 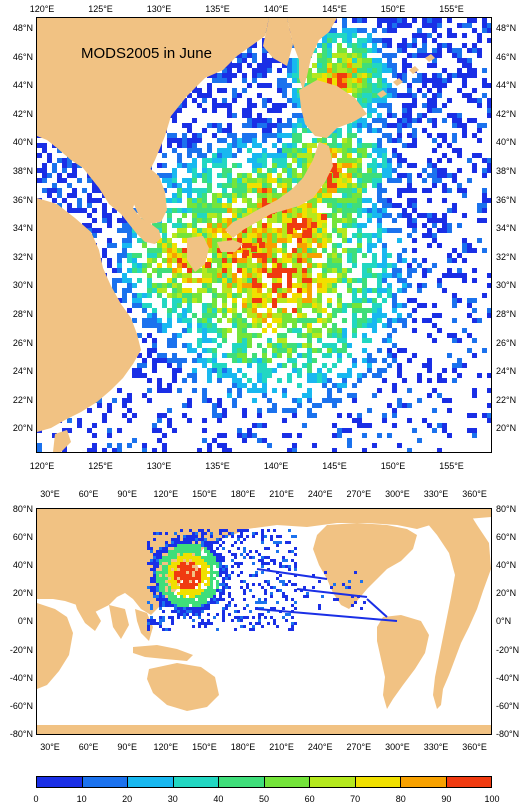 What do you see at coordinates (62, 441) in the screenshot?
I see `land-luzon` at bounding box center [62, 441].